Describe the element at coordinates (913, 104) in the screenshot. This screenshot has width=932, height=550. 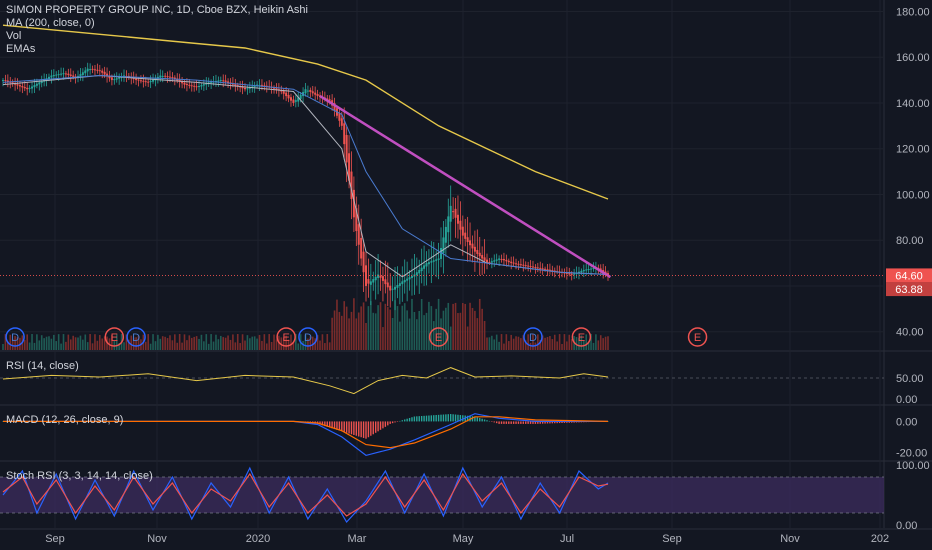
I see `price-tick-label: 140.00` at that location.